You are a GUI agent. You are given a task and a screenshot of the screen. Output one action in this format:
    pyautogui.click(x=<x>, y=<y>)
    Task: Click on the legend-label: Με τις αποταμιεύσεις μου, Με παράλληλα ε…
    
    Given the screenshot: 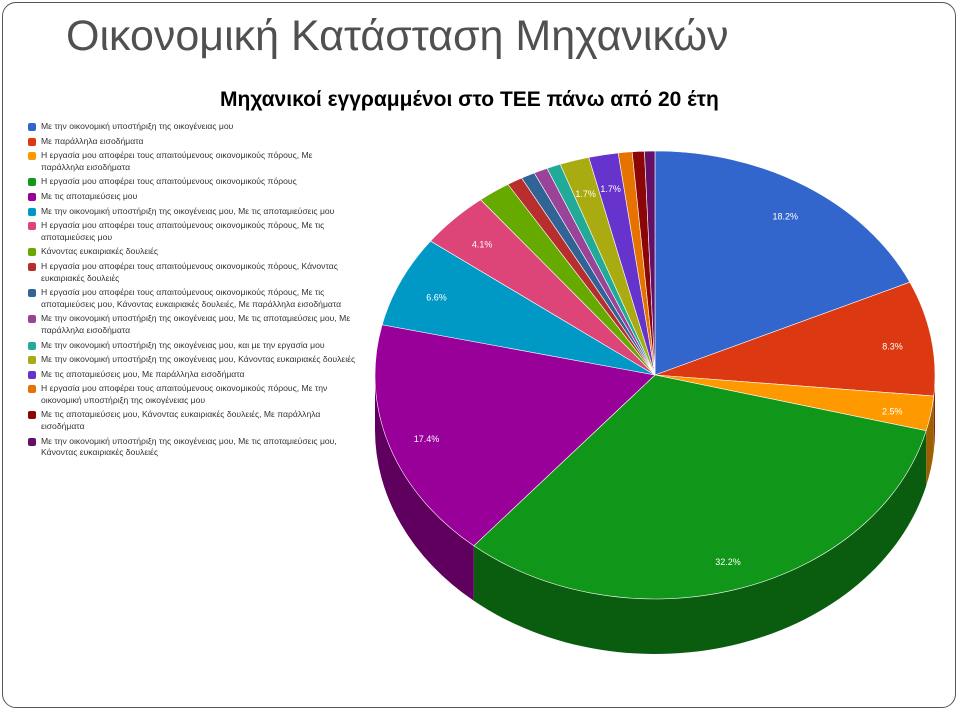 What is the action you would take?
    pyautogui.click(x=143, y=373)
    